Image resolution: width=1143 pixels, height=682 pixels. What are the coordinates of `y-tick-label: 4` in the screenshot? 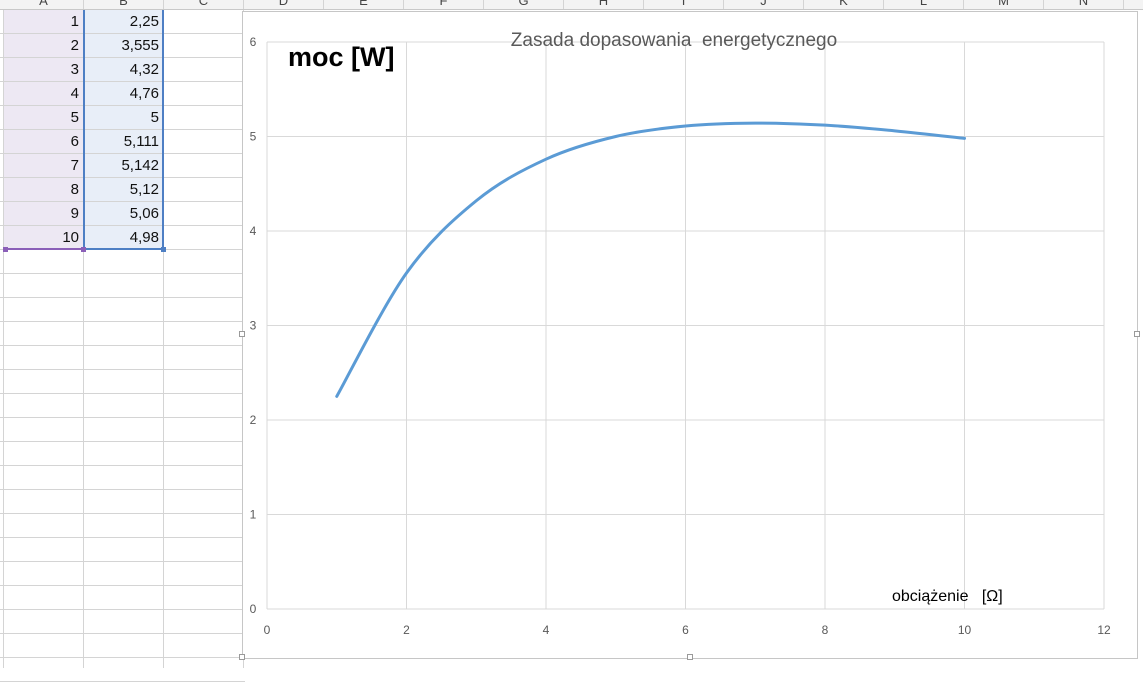 It's located at (253, 231).